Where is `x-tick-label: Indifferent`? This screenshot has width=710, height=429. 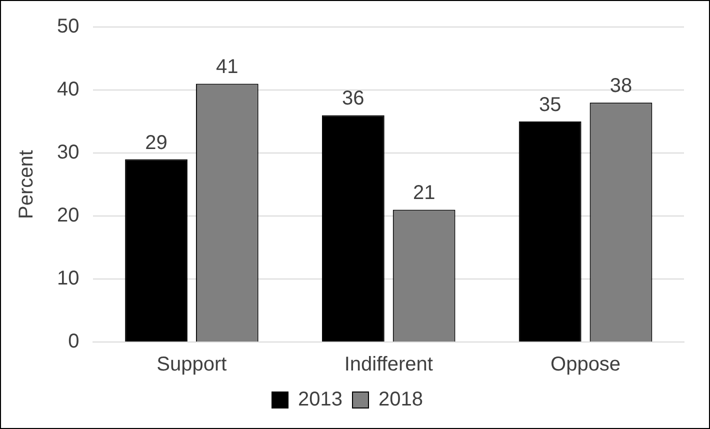 x-tick-label: Indifferent is located at coordinates (389, 365).